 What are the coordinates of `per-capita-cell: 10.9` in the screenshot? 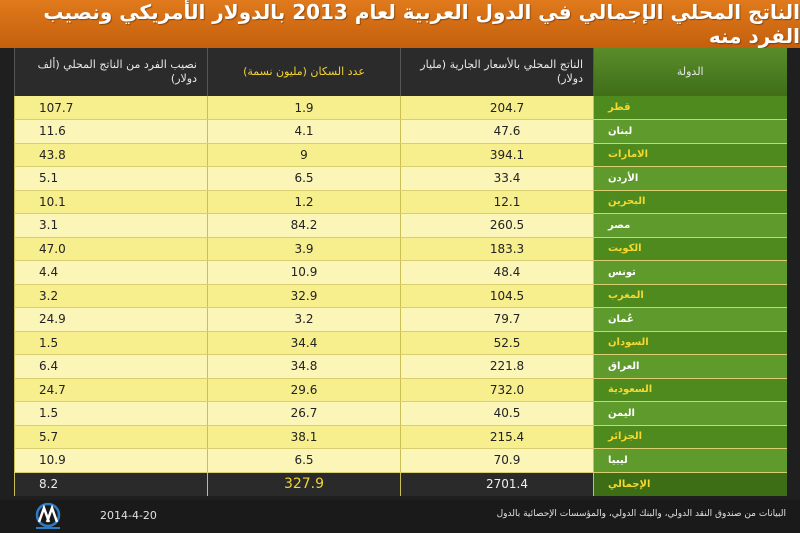 It's located at (111, 460).